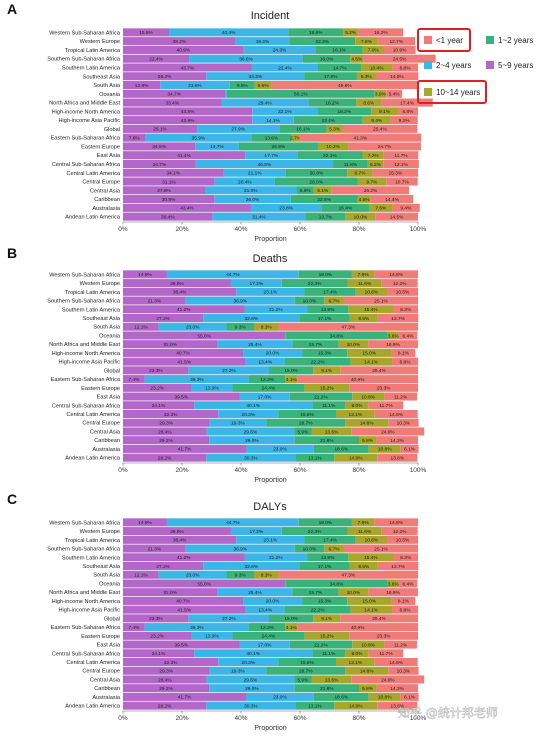 The image size is (547, 740). I want to click on data-label: 10.5%, so click(403, 293).